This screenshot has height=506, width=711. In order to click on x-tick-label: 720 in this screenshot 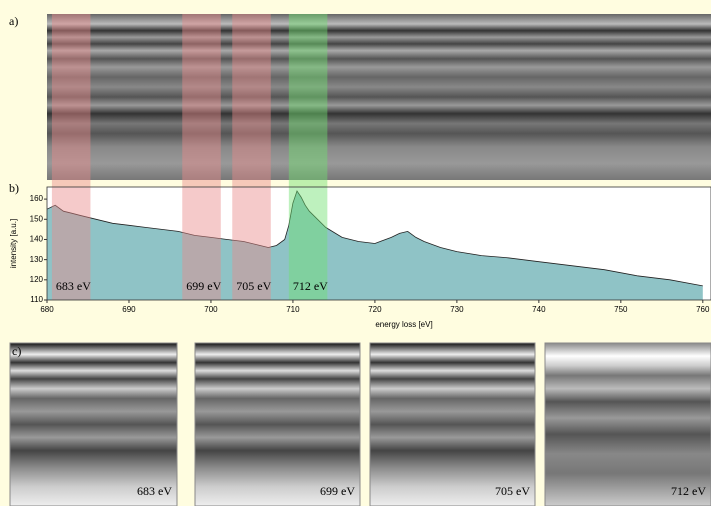, I will do `click(375, 309)`.